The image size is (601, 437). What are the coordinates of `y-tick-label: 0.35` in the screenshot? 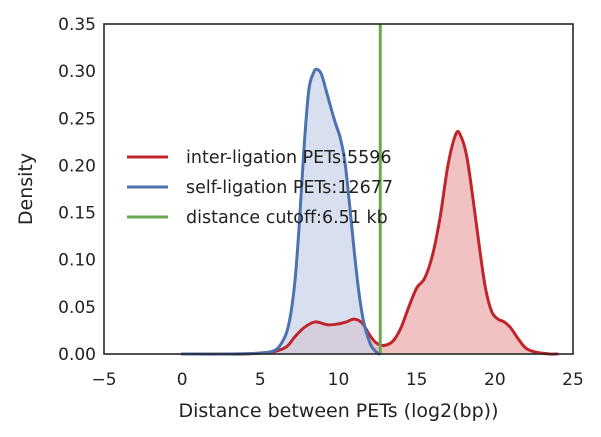 It's located at (77, 25).